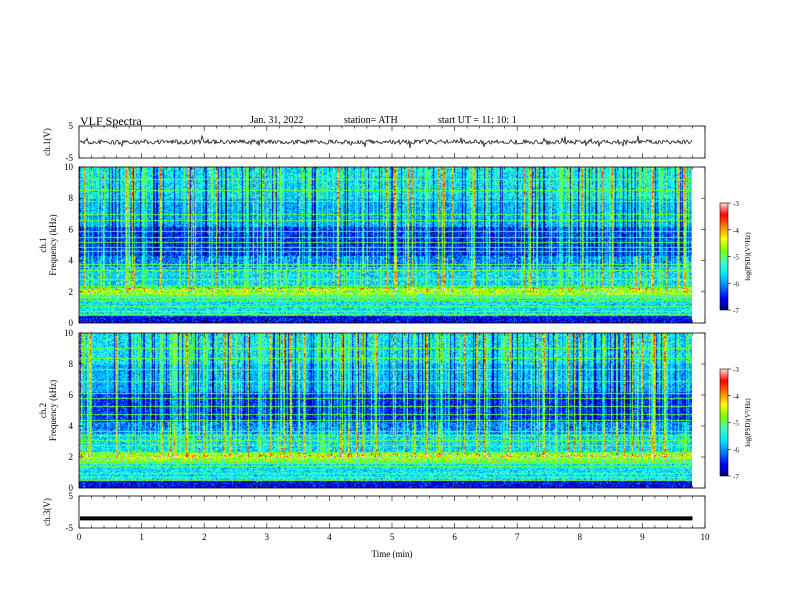  I want to click on x-axis-label: Time (min), so click(392, 554).